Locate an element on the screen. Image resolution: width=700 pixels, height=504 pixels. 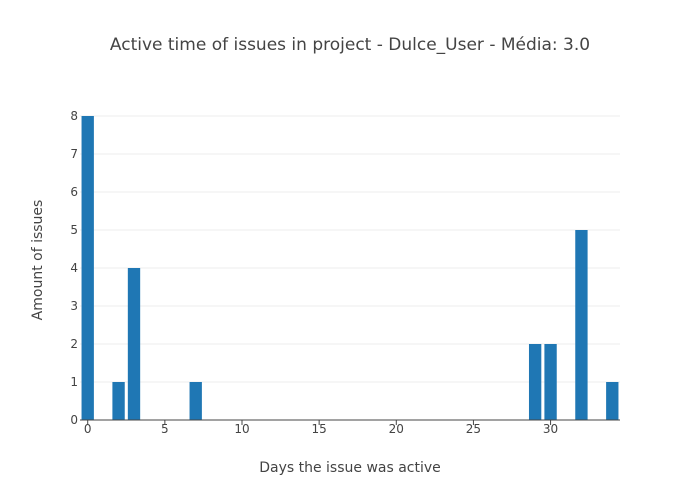
y-tick-label-5: 5 is located at coordinates (74, 230).